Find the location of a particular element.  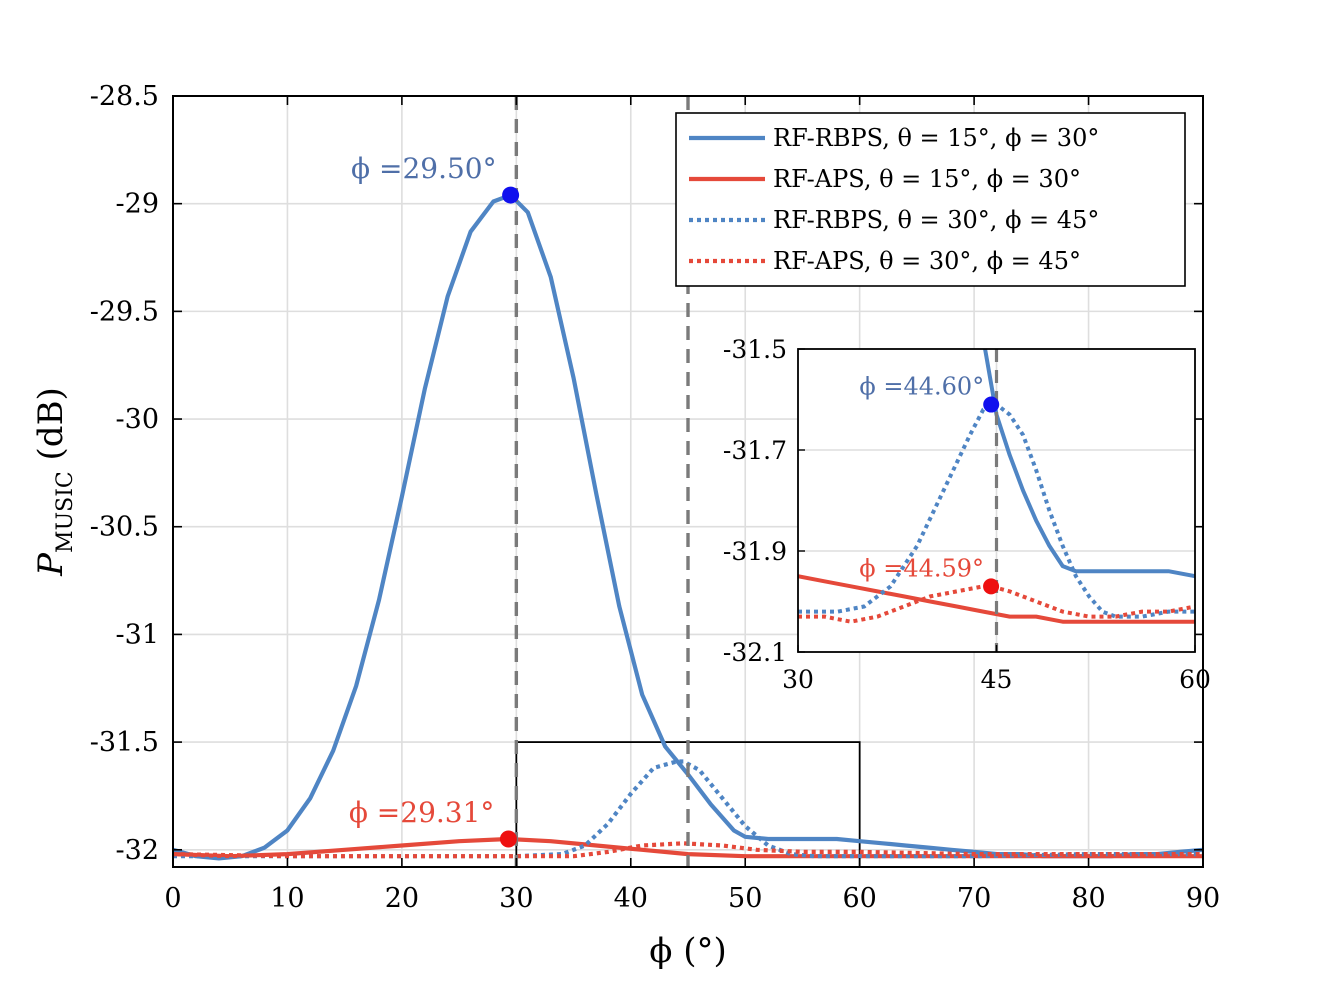

inset-series-group is located at coordinates (996, 486).